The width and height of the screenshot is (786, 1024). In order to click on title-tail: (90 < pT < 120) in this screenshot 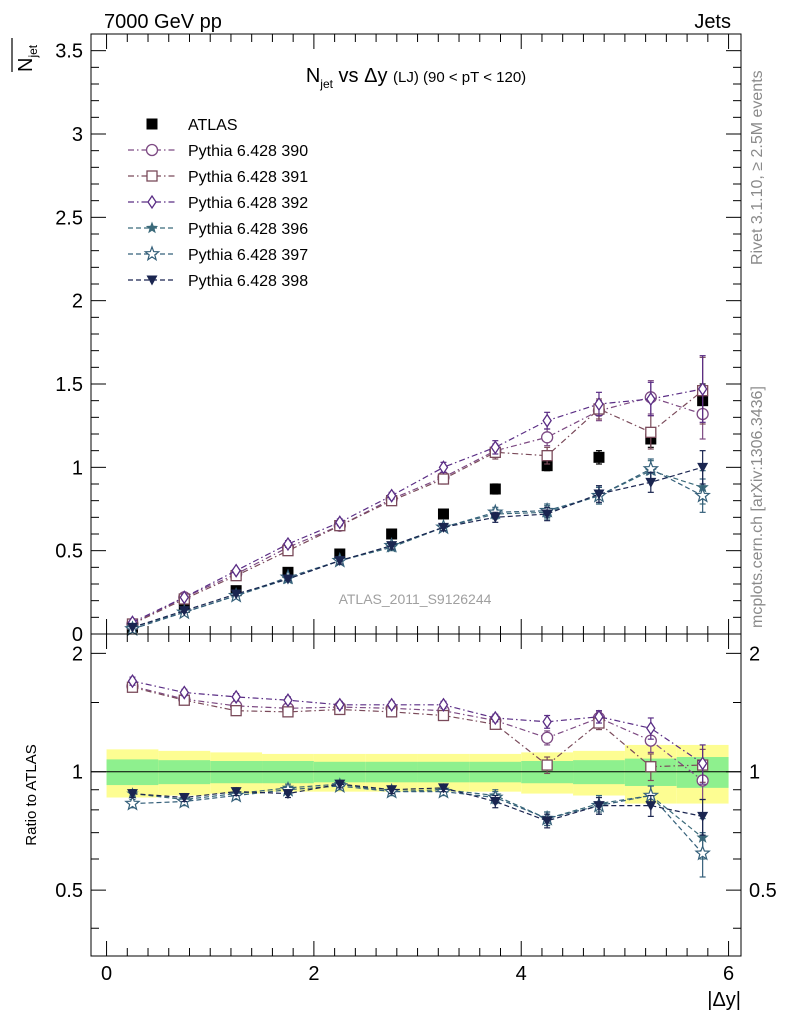, I will do `click(472, 77)`.